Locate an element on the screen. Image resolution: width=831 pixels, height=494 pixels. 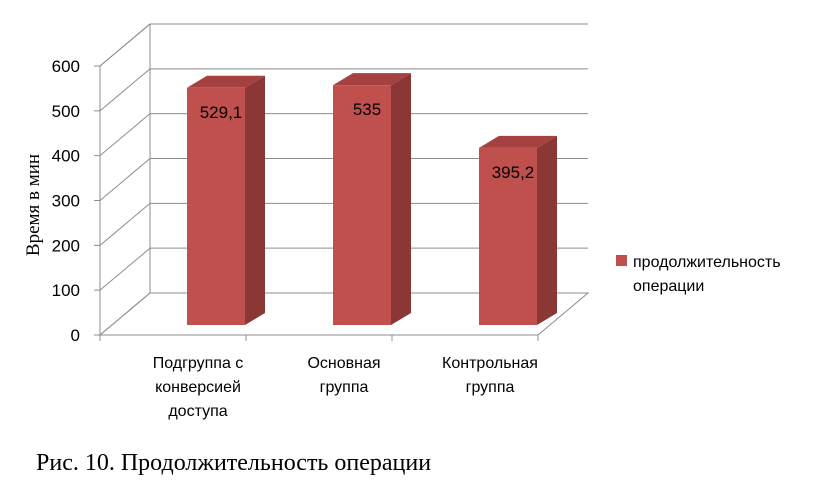
x-category-label: Основная is located at coordinates (343, 363).